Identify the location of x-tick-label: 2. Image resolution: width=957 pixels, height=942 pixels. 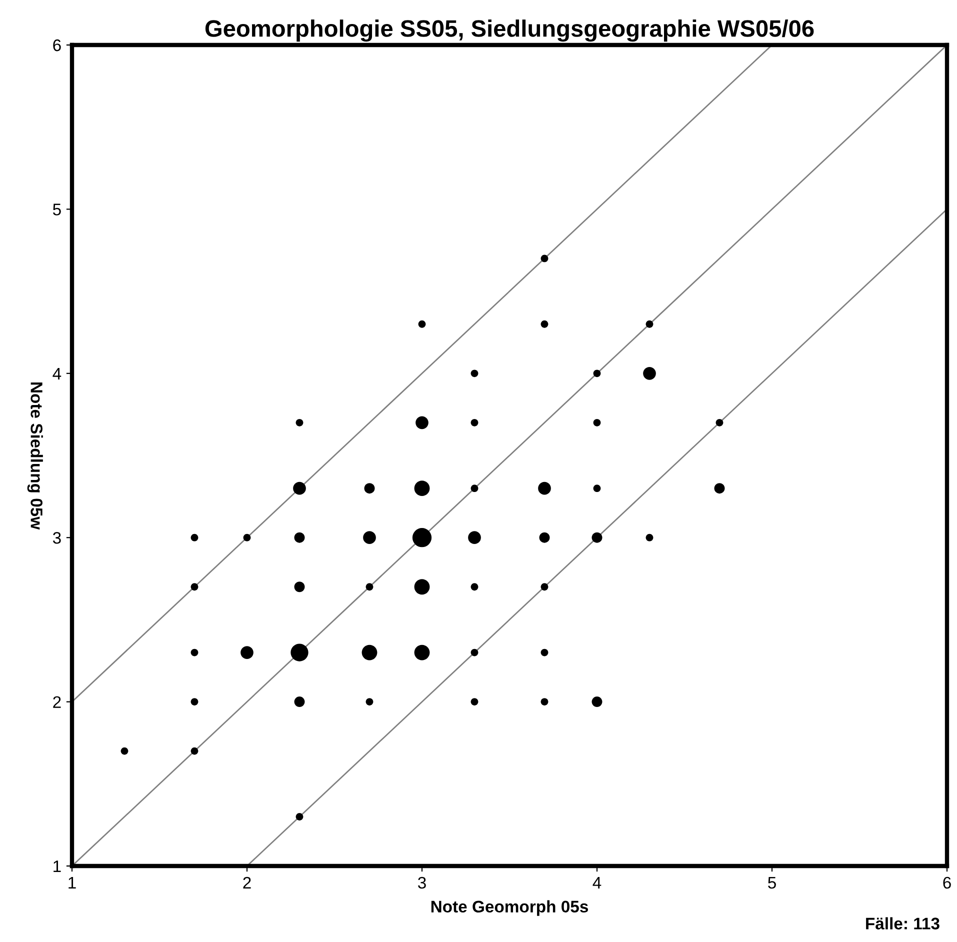
(247, 882).